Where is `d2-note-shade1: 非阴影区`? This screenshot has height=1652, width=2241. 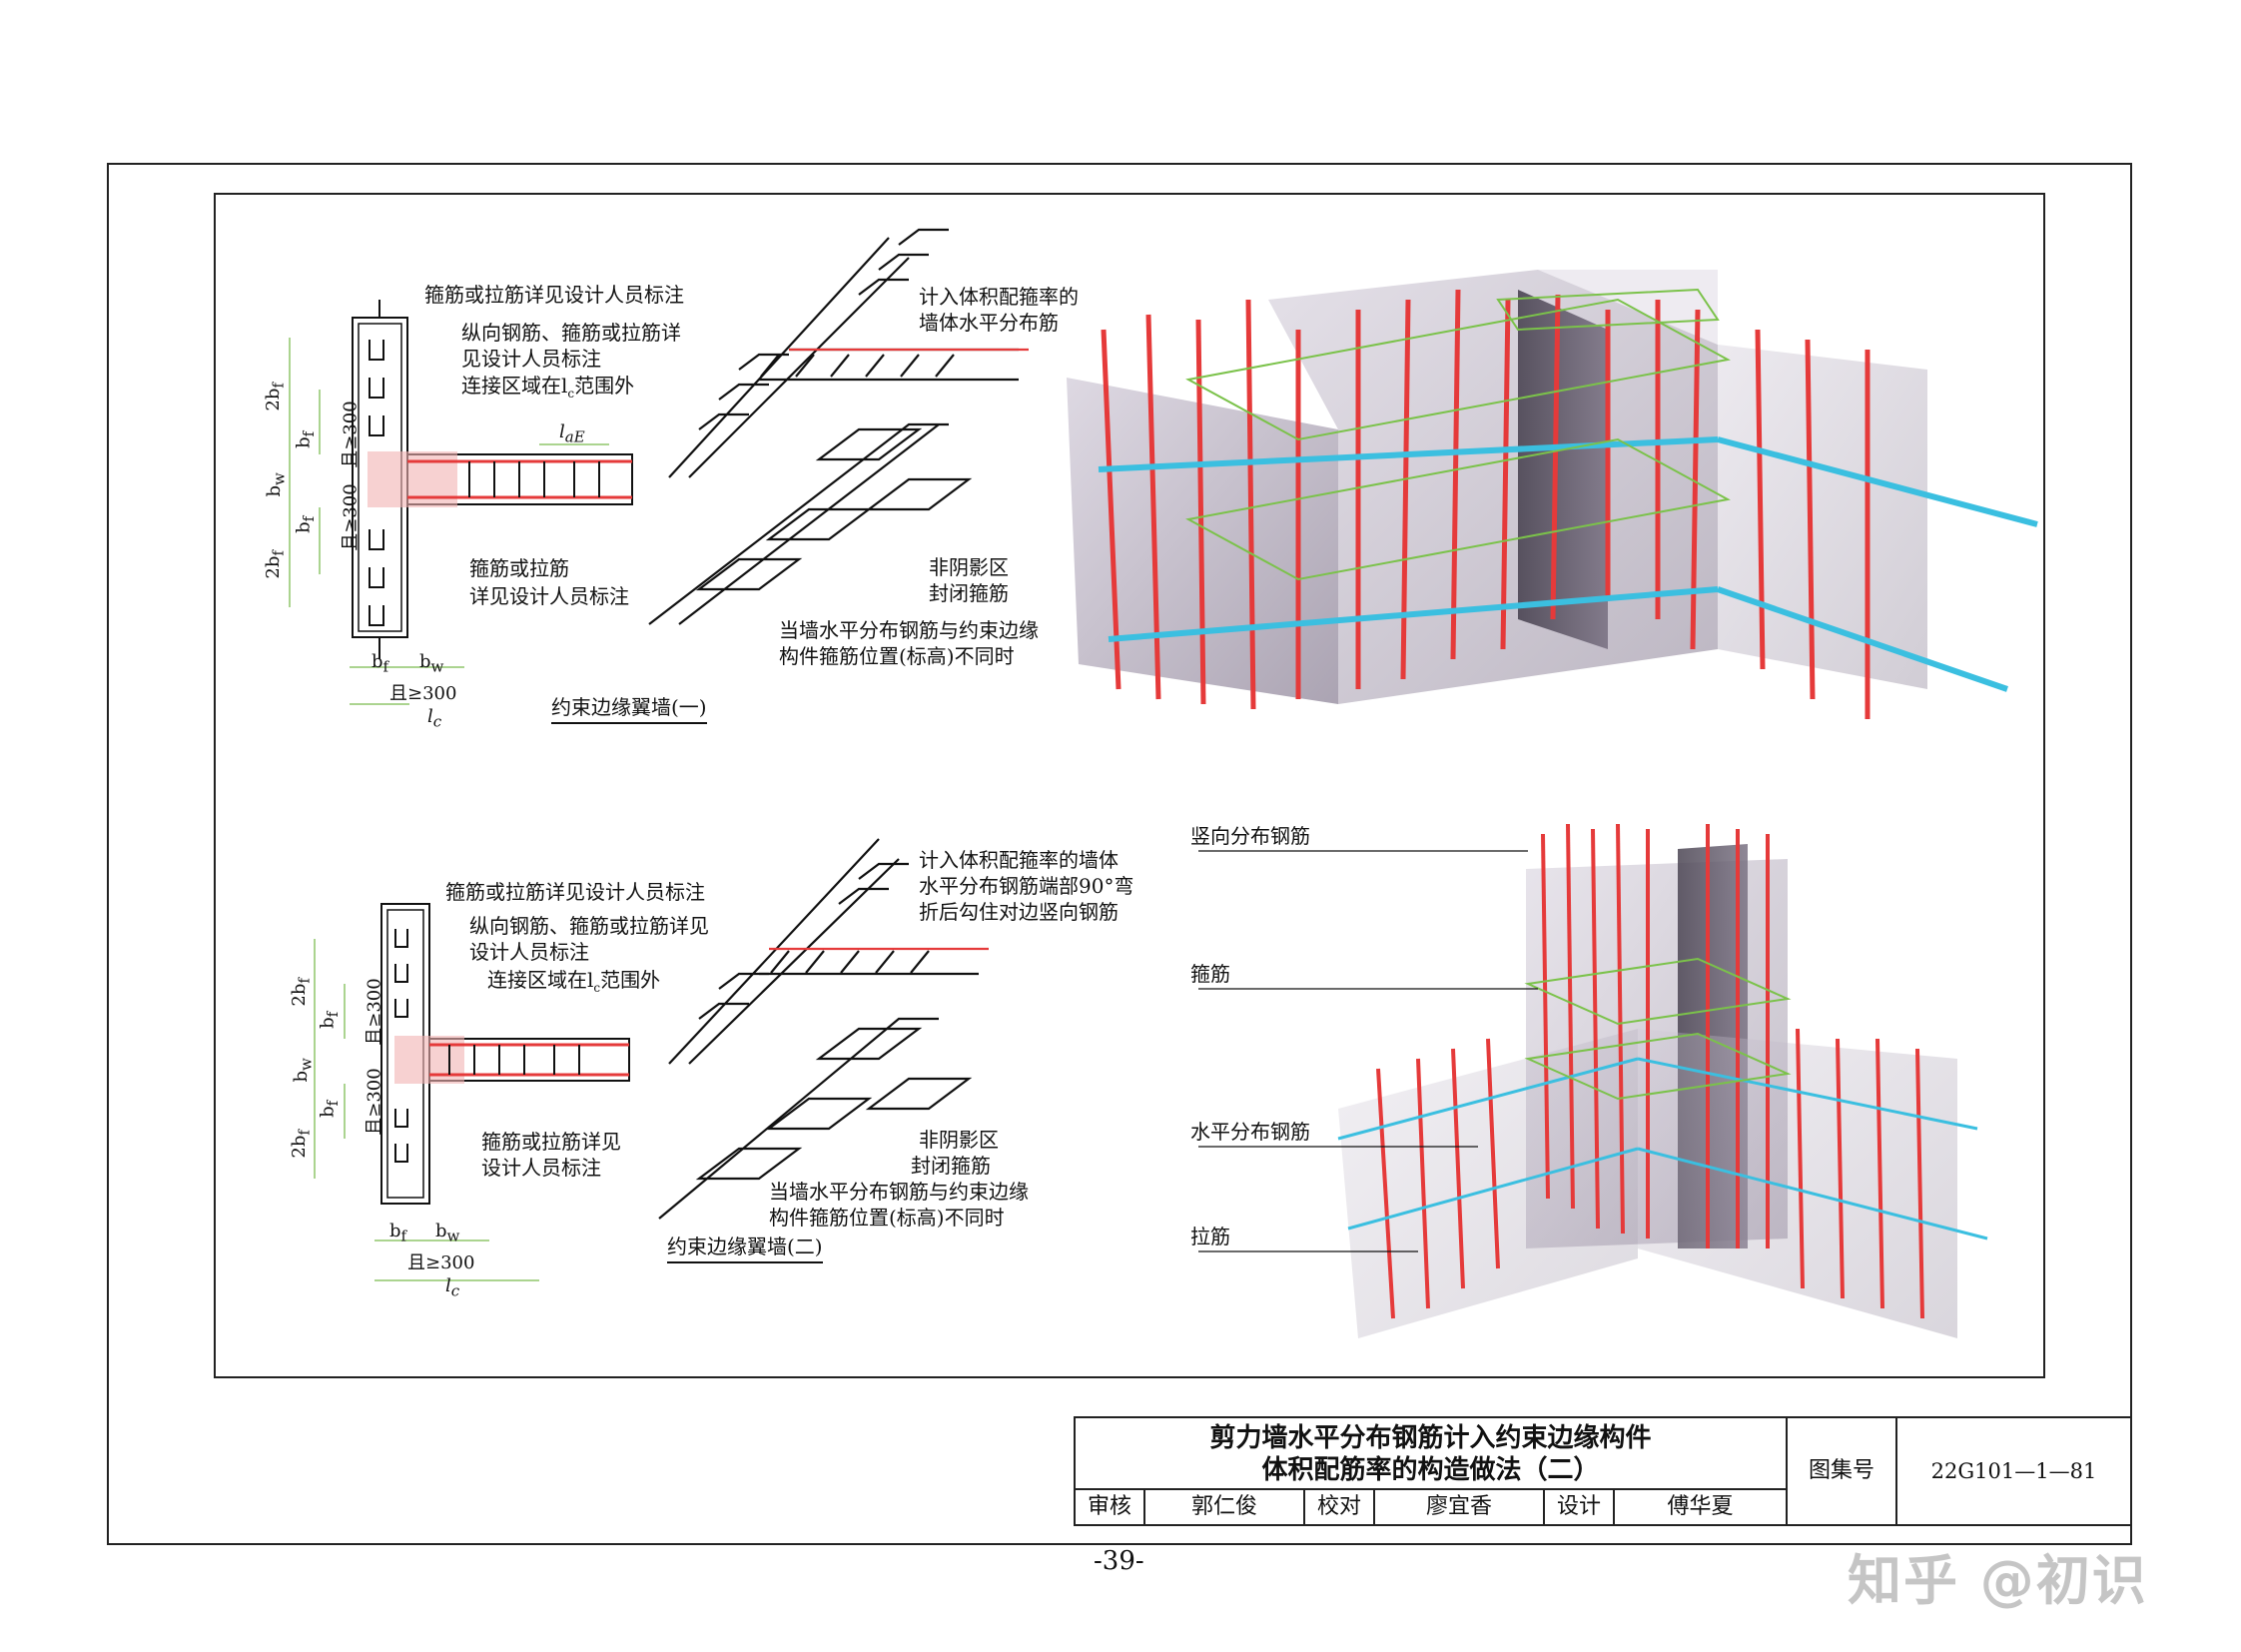
d2-note-shade1: 非阴影区 is located at coordinates (959, 1140).